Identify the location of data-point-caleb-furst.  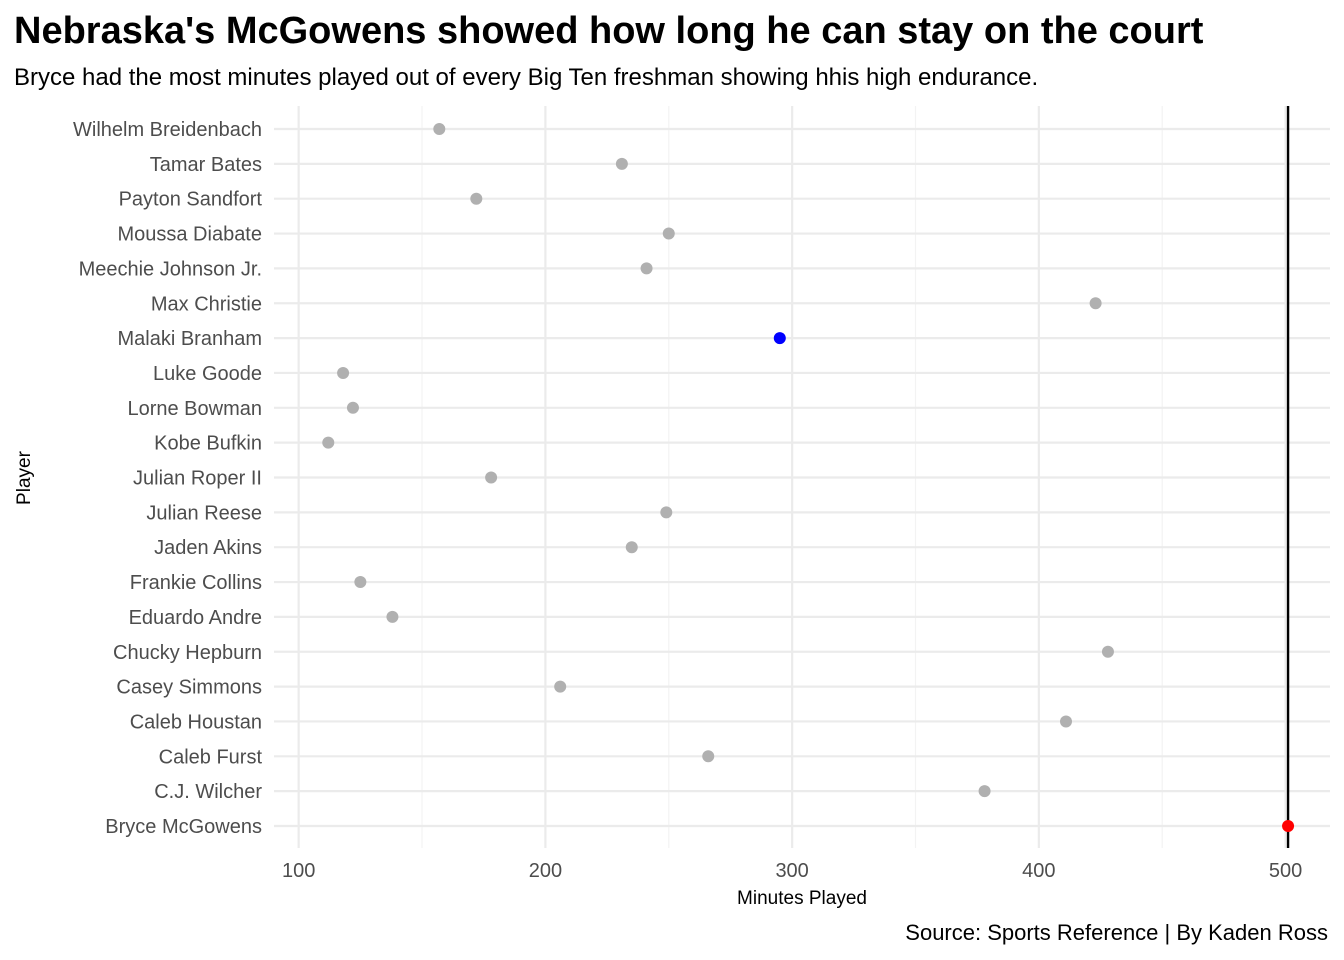
(708, 756).